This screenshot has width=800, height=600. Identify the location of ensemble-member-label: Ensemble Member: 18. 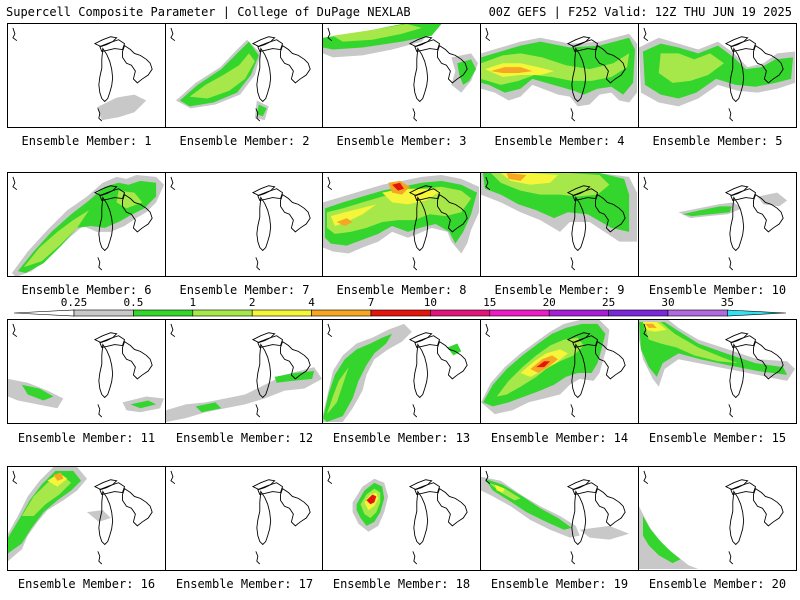
(401, 584).